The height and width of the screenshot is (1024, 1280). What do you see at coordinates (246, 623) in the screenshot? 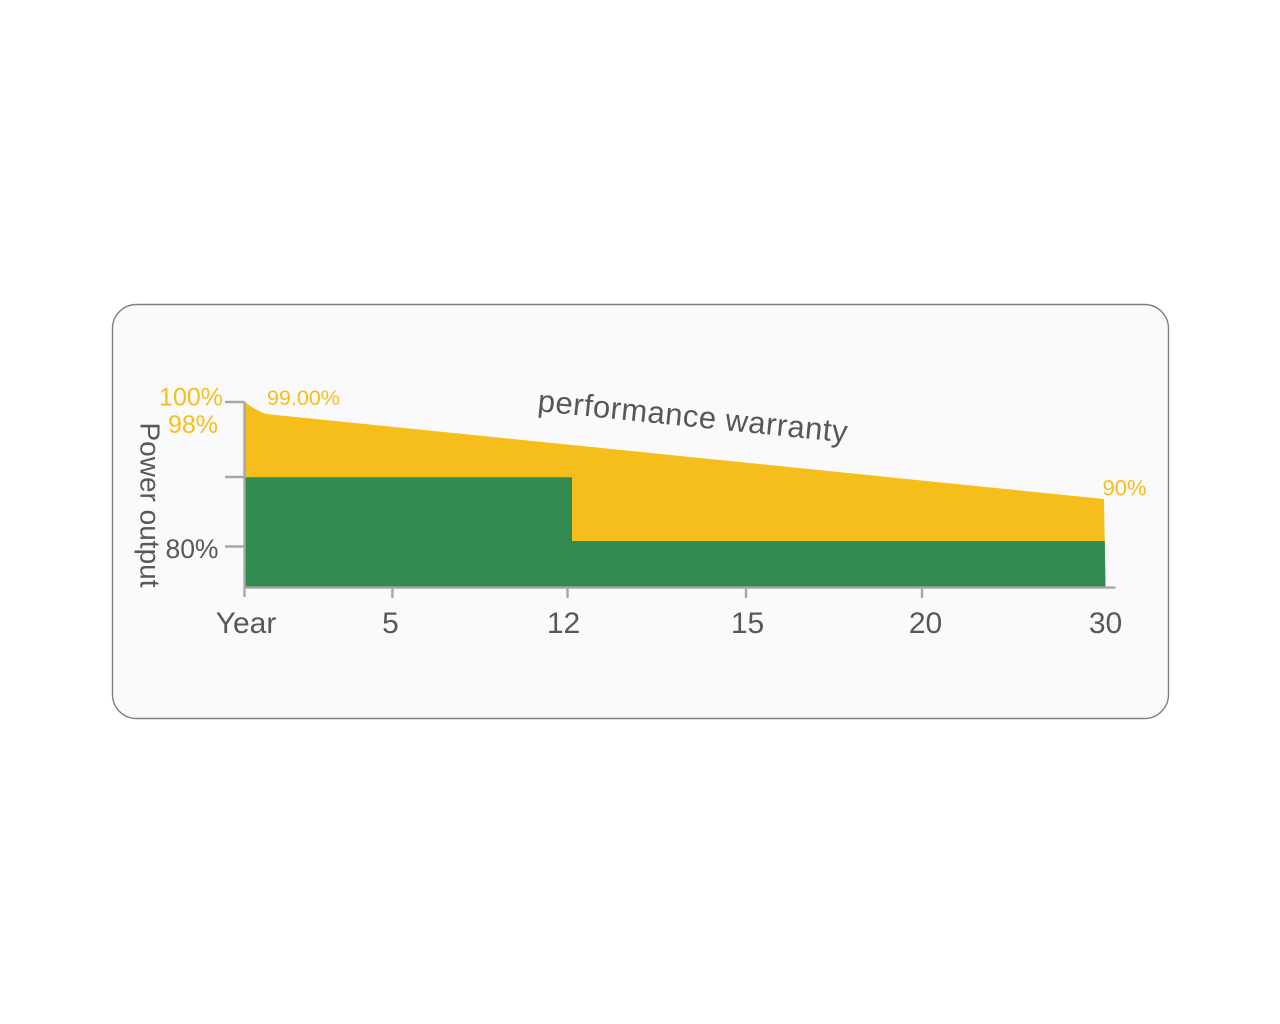
I see `svg-text: Year` at bounding box center [246, 623].